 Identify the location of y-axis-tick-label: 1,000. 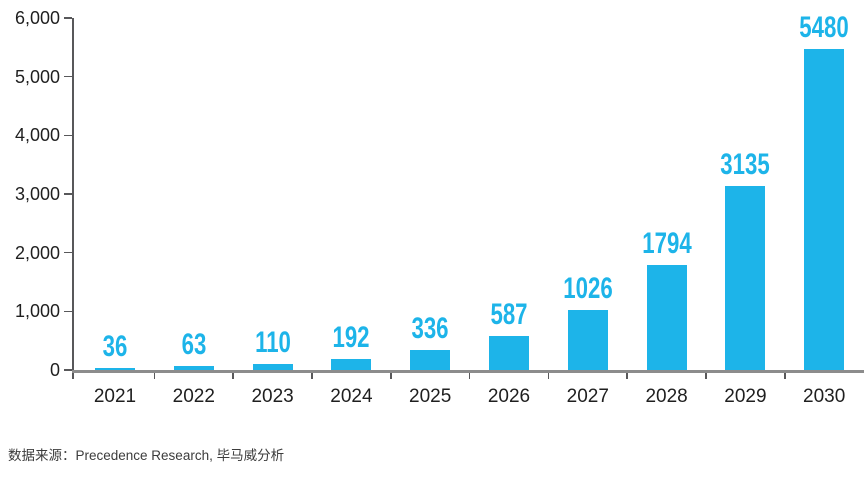
(37, 311).